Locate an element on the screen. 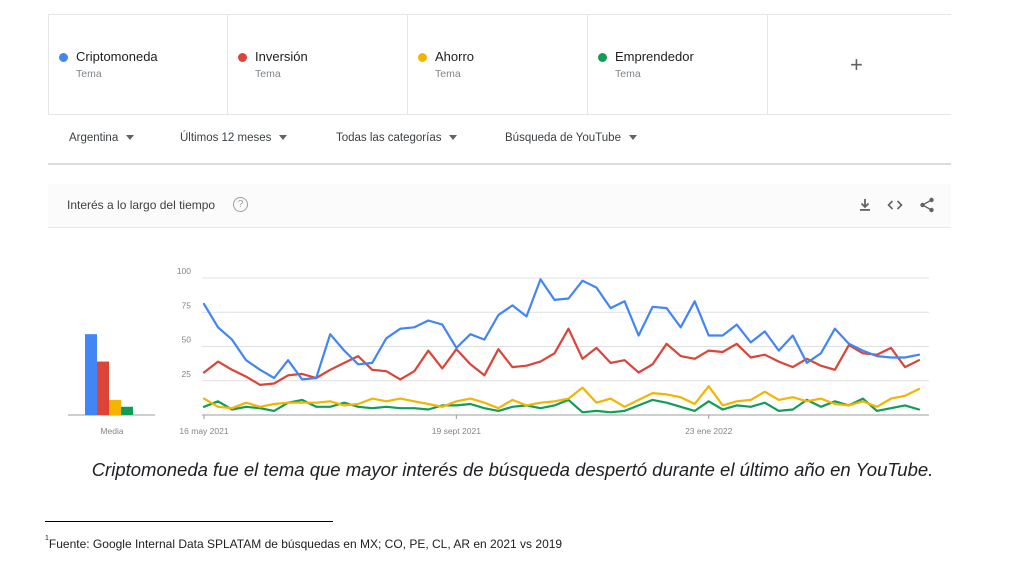 The image size is (1025, 572). card-title: Interés a lo largo del tiempo is located at coordinates (141, 205).